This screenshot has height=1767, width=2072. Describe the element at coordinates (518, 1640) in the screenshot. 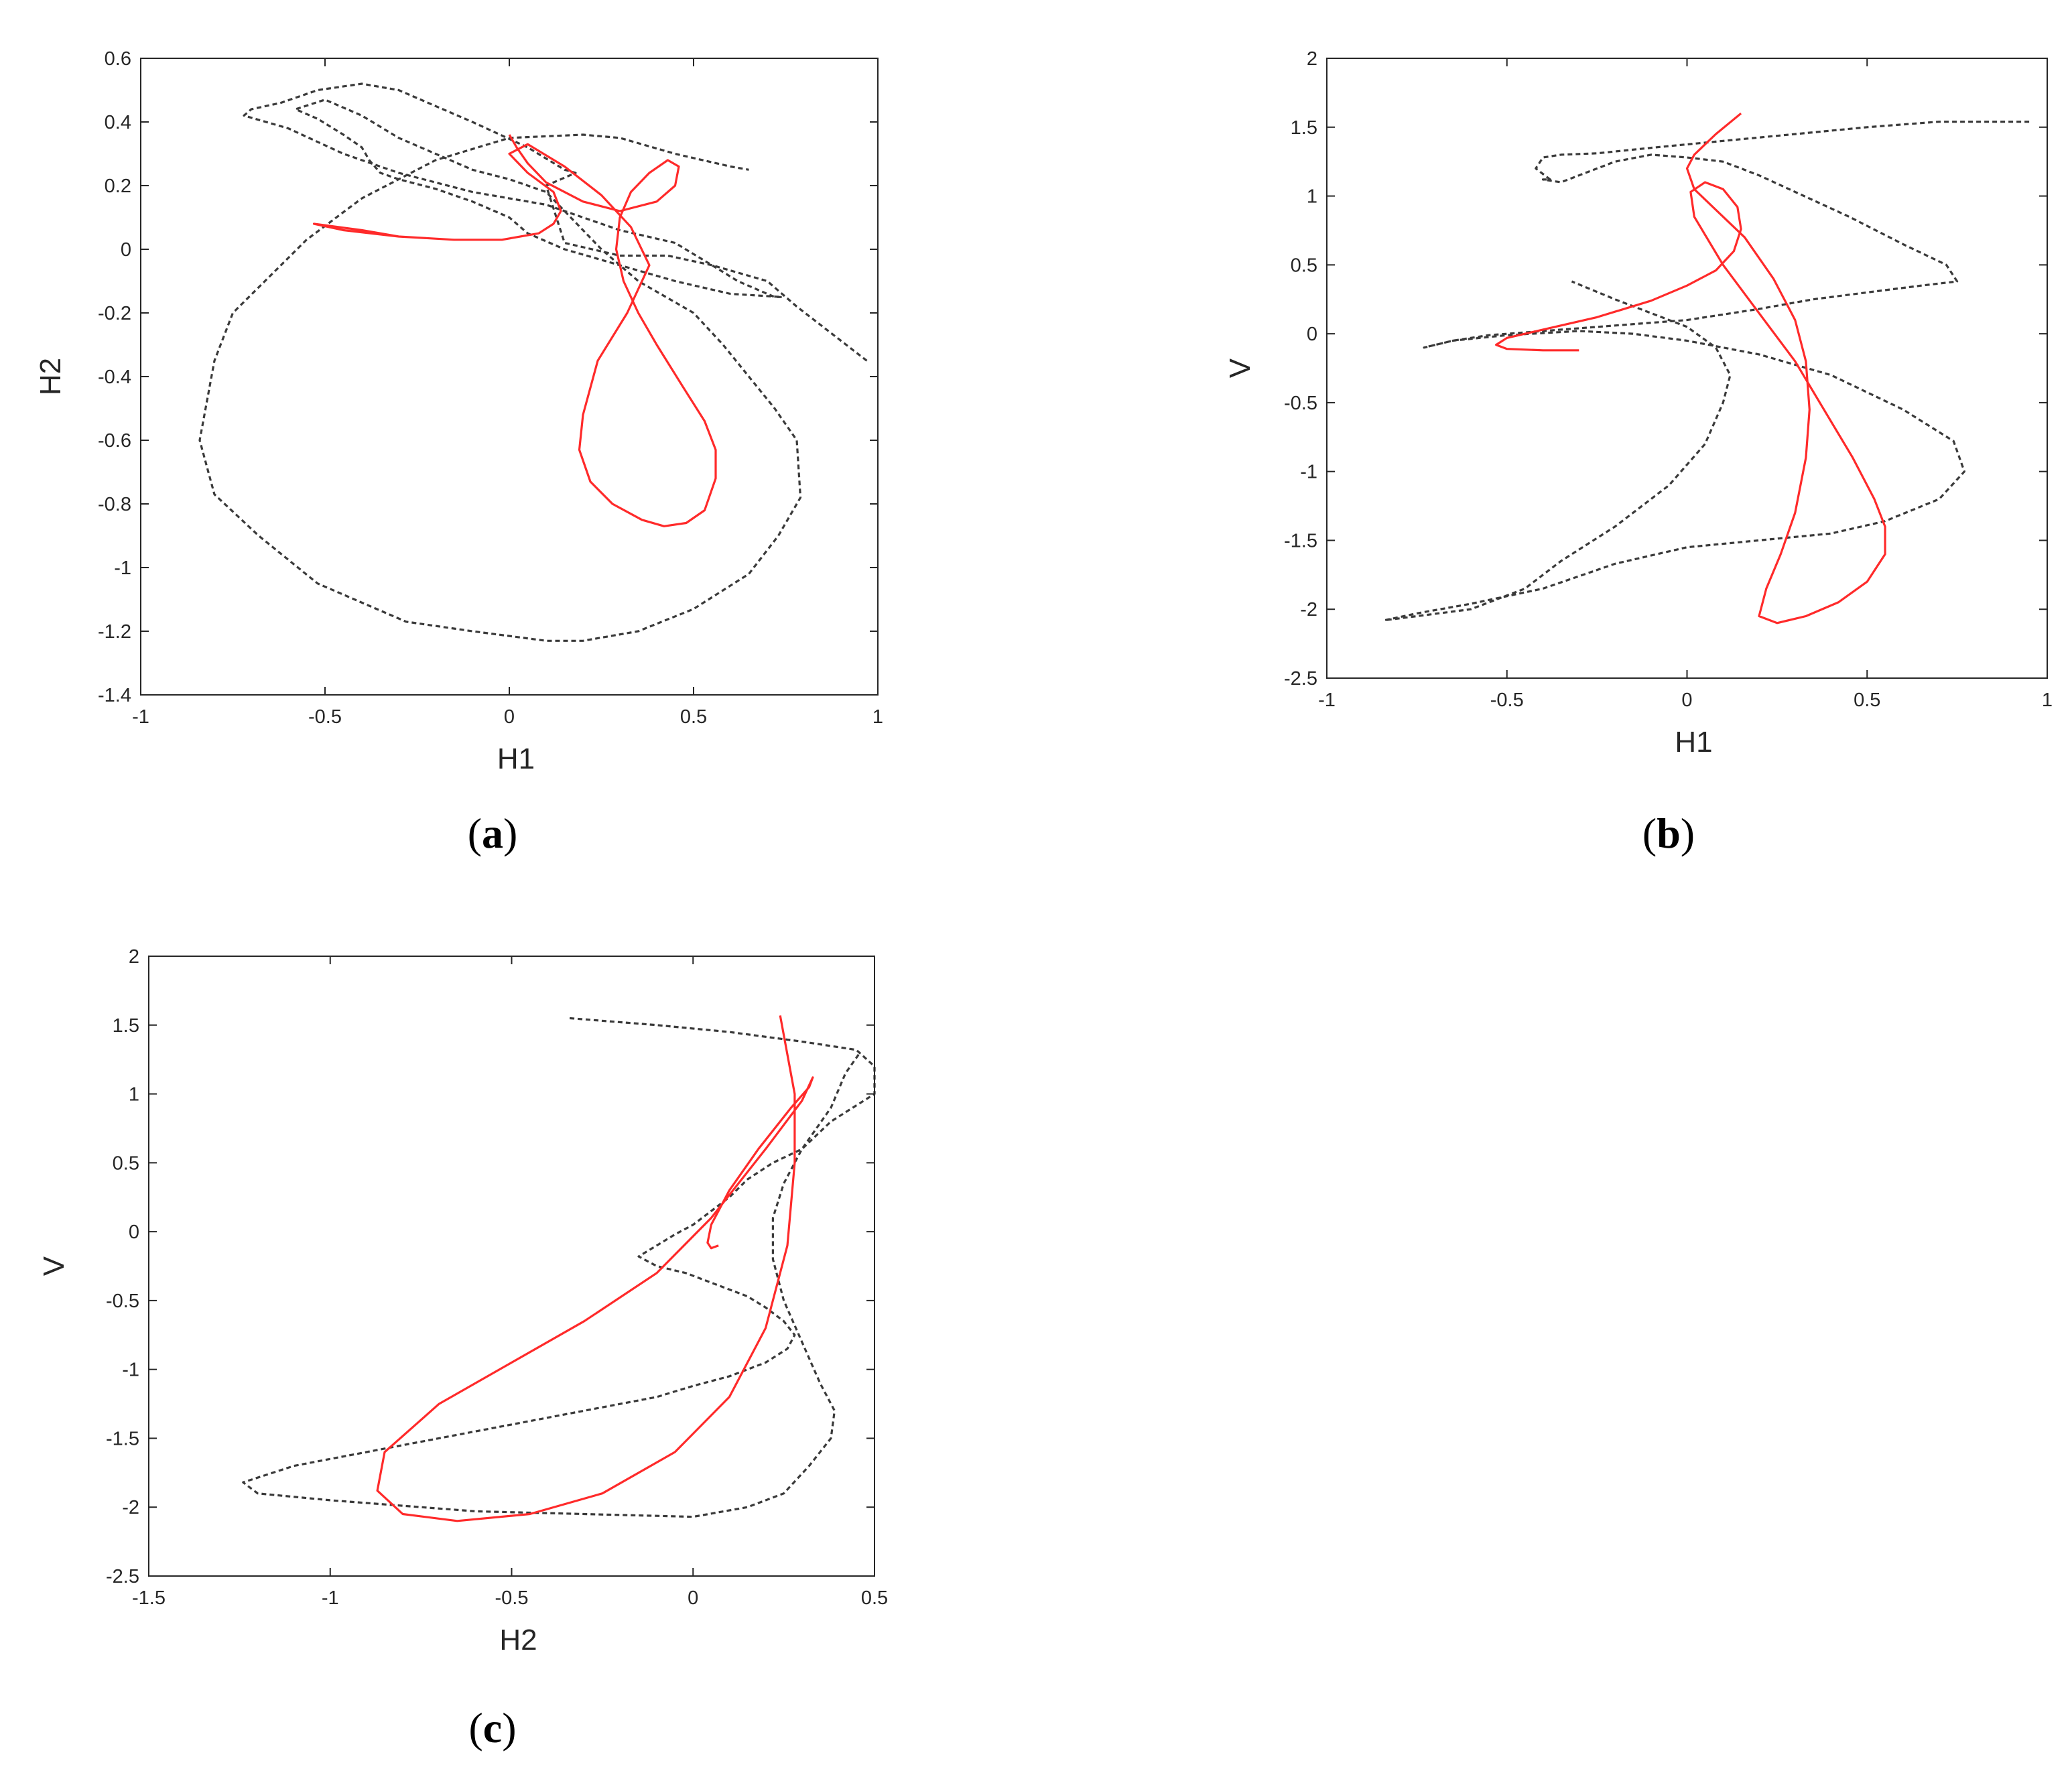

I see `x-axis-label: H2` at that location.